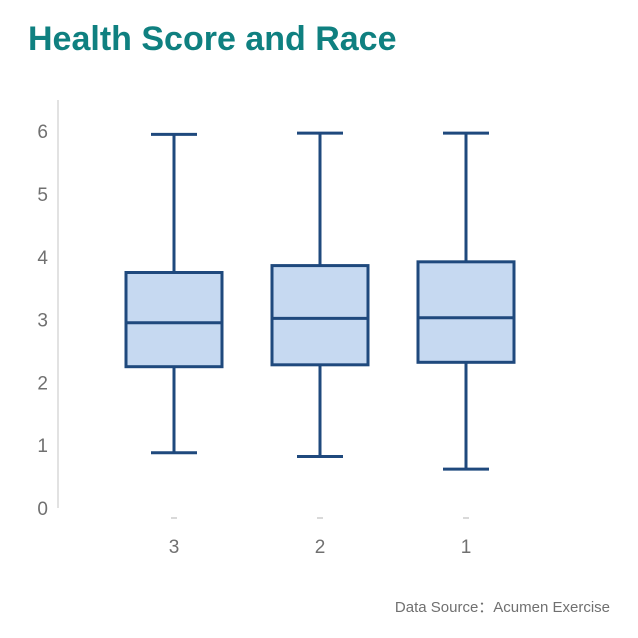  I want to click on y-tick-label: 1, so click(42, 446).